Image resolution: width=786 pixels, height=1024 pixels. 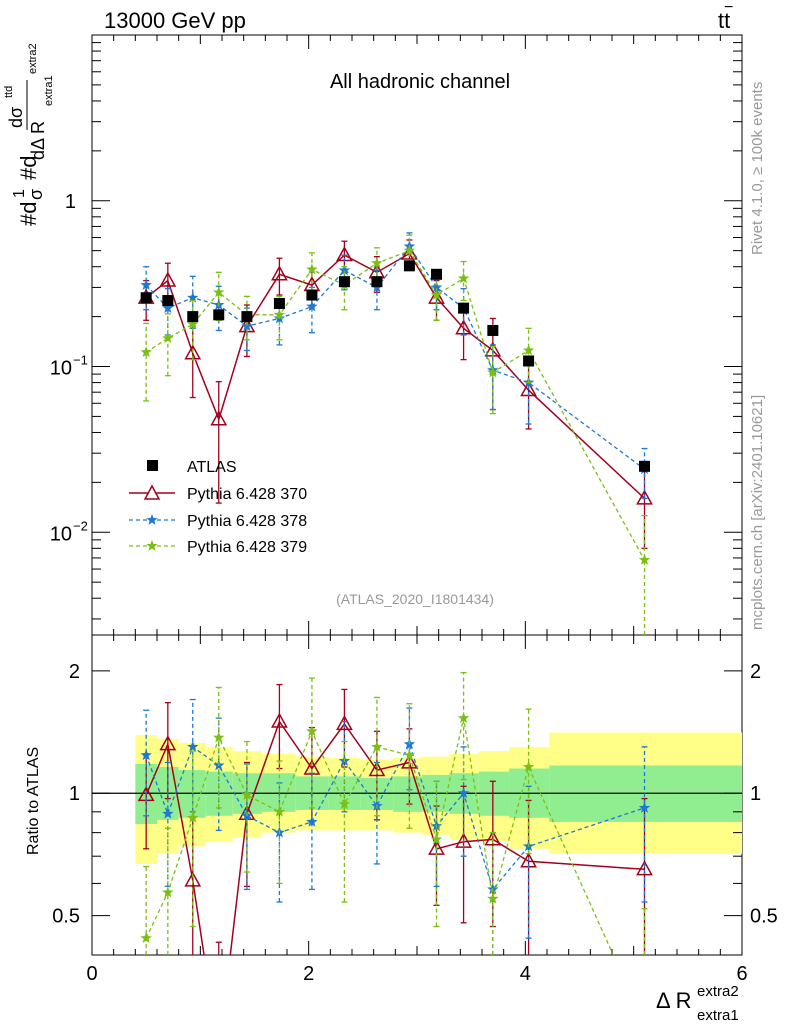 What do you see at coordinates (718, 991) in the screenshot?
I see `xlabel-sup: extra2` at bounding box center [718, 991].